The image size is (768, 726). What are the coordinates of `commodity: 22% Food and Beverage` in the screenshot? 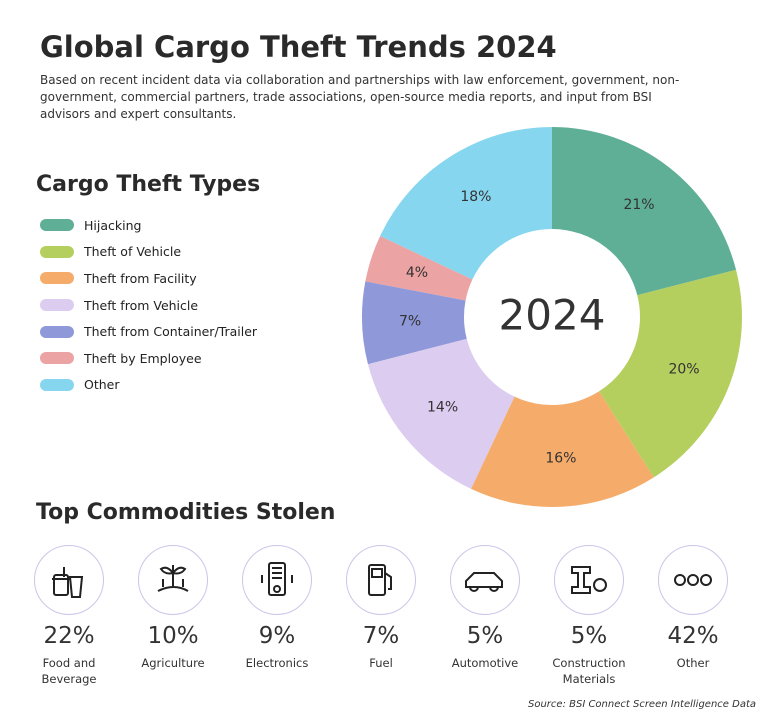 It's located at (69, 616).